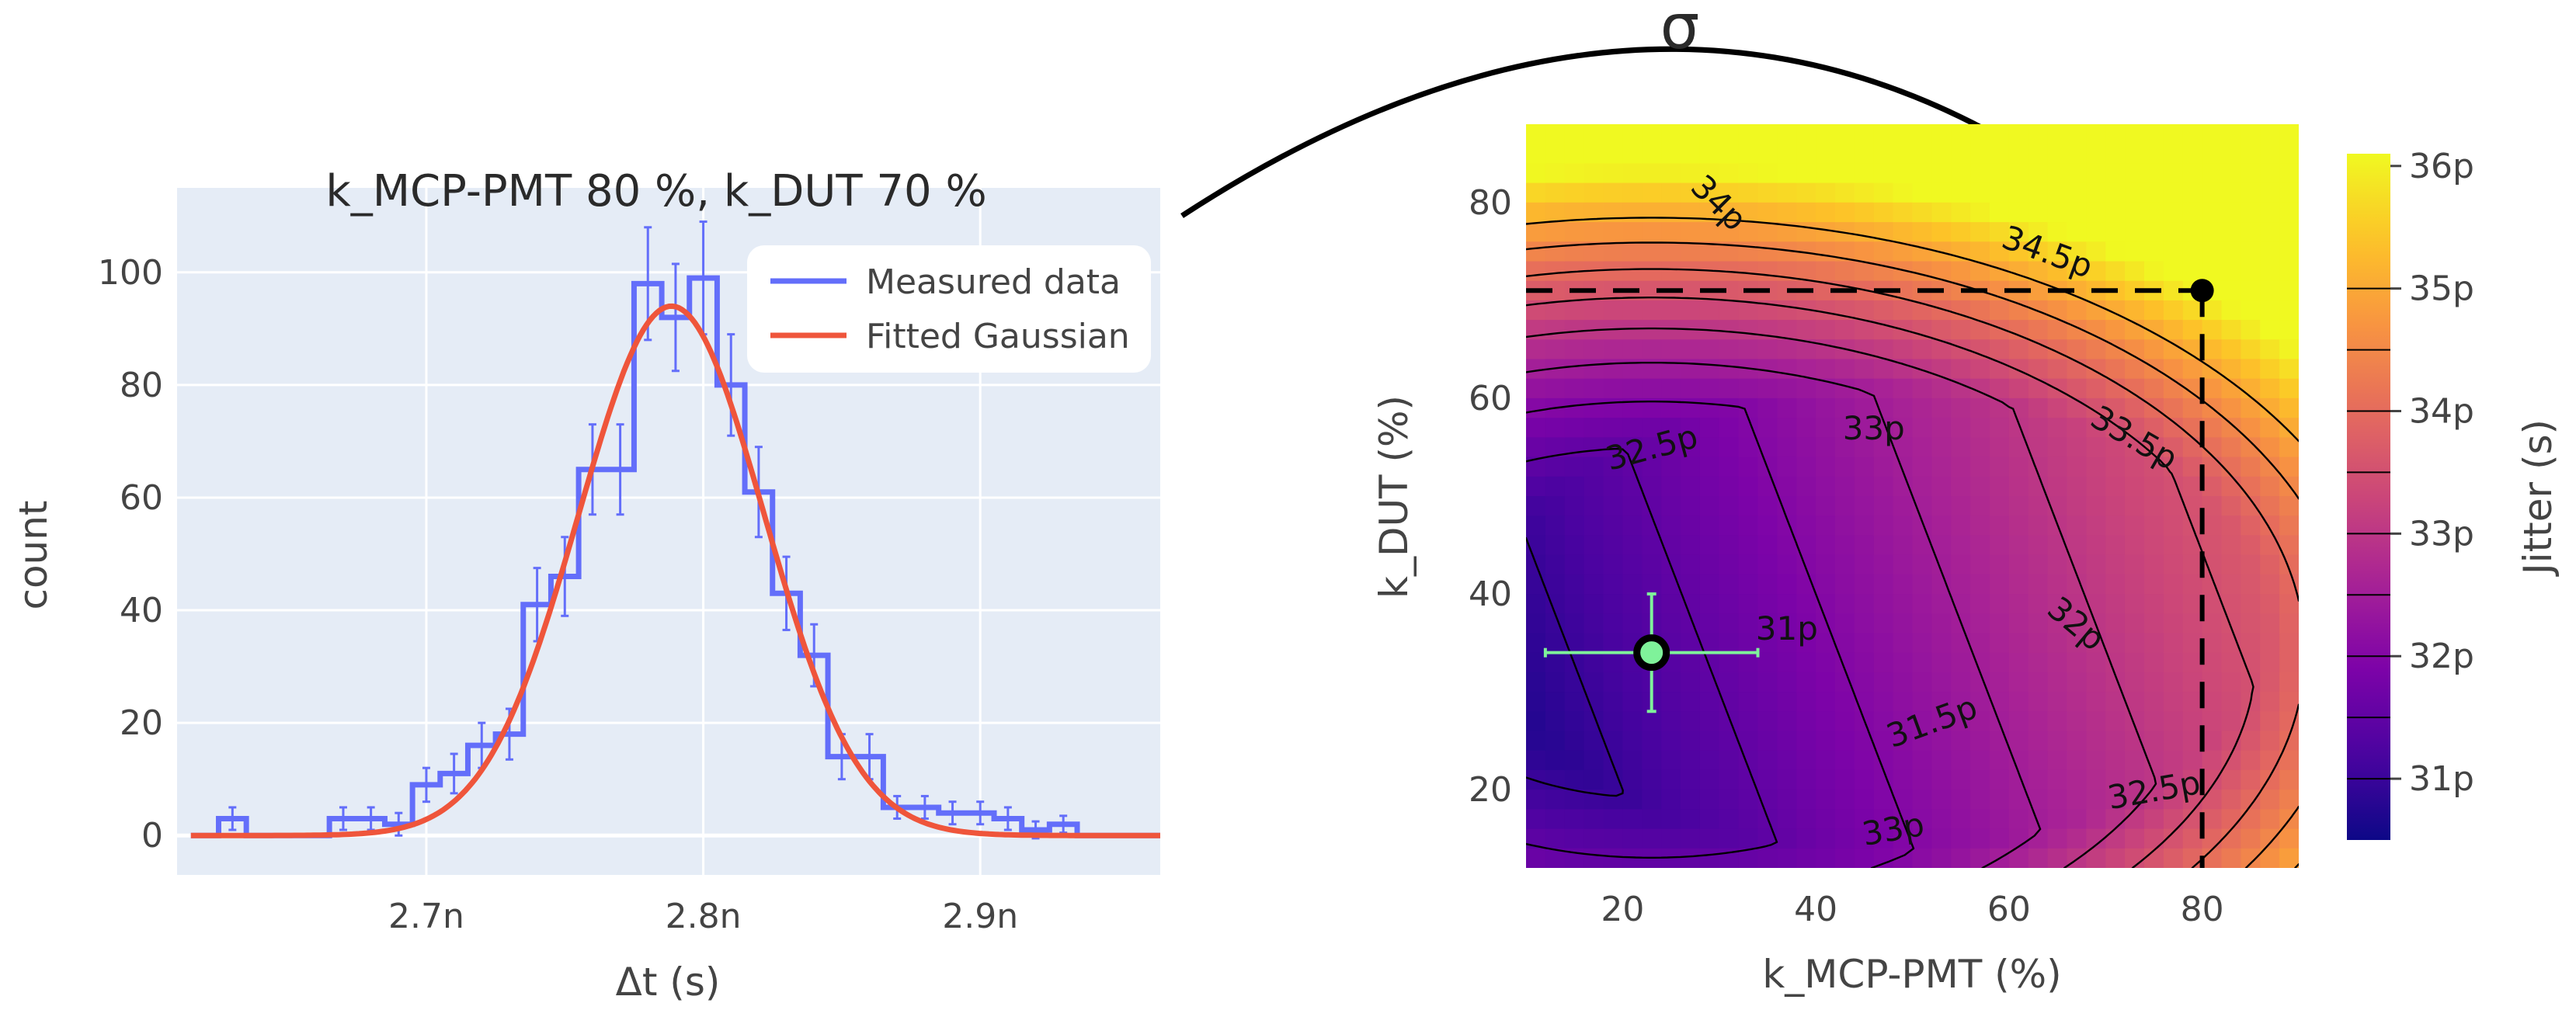 This screenshot has width=2576, height=1017. What do you see at coordinates (2441, 289) in the screenshot?
I see `colorbar-tick-label: 35p` at bounding box center [2441, 289].